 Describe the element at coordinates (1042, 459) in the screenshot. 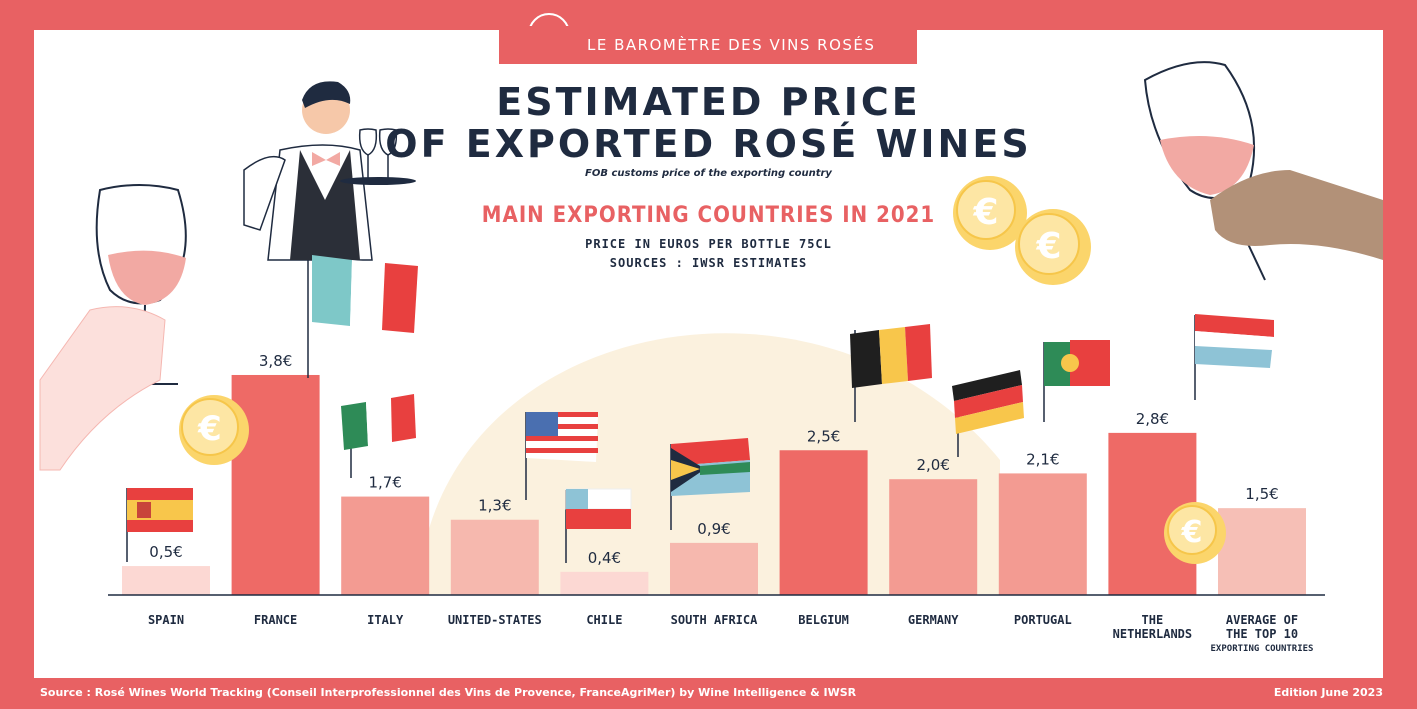

I see `value-label-8: 2,1€` at that location.